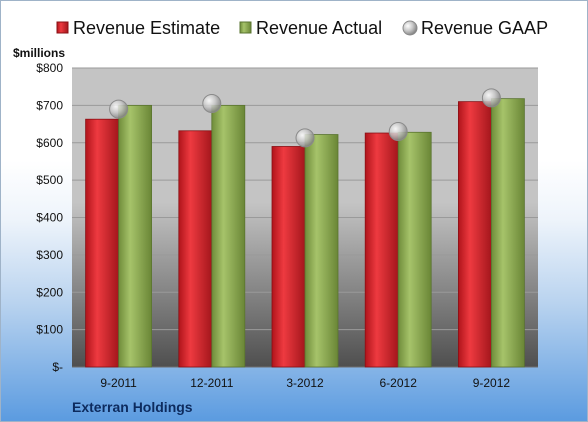  What do you see at coordinates (319, 28) in the screenshot?
I see `legend-label-revenue-actual: Revenue Actual` at bounding box center [319, 28].